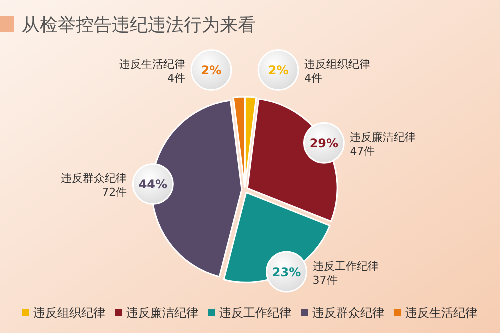 Image resolution: width=500 pixels, height=333 pixels. What do you see at coordinates (152, 65) in the screenshot?
I see `category-label: 违反生活纪律` at bounding box center [152, 65].